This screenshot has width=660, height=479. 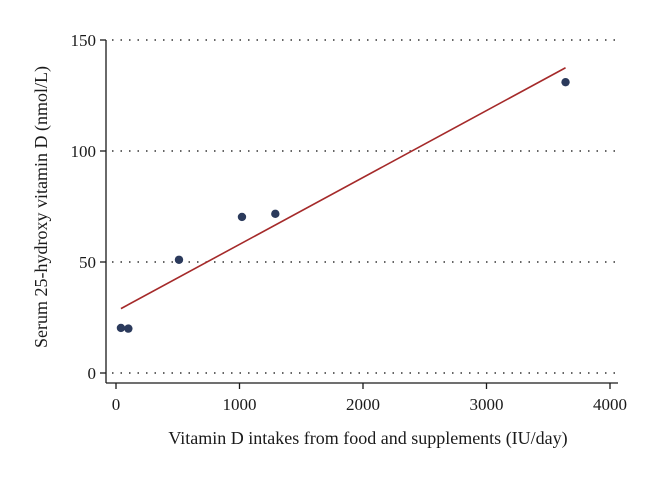 I want to click on y-axis-title: Serum 25-hydroxy vitamin D (nmol/L), so click(x=41, y=207).